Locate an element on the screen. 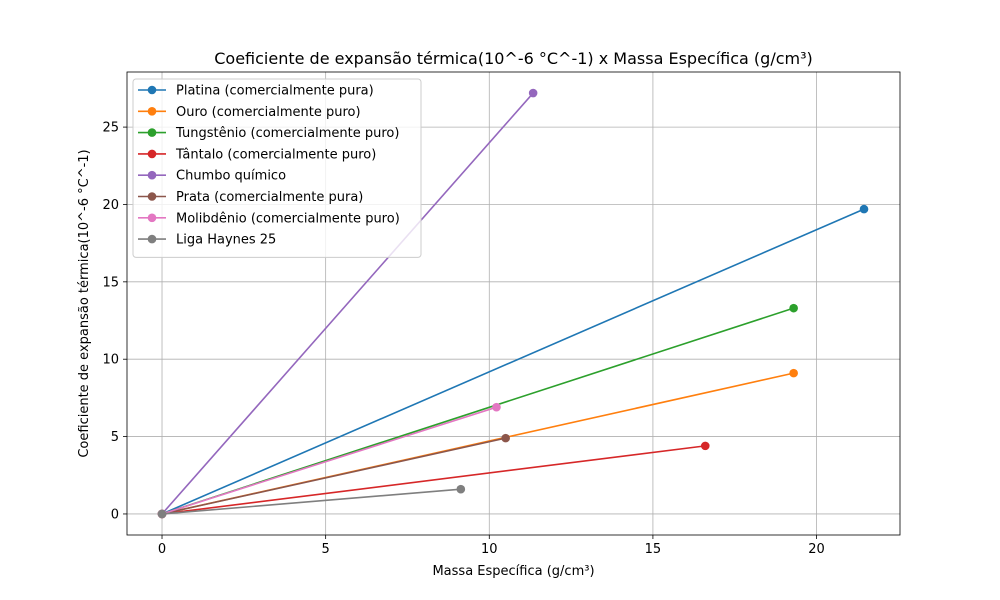 The image size is (1000, 600). legend-item: Tântalo (comercialmente puro) is located at coordinates (257, 154).